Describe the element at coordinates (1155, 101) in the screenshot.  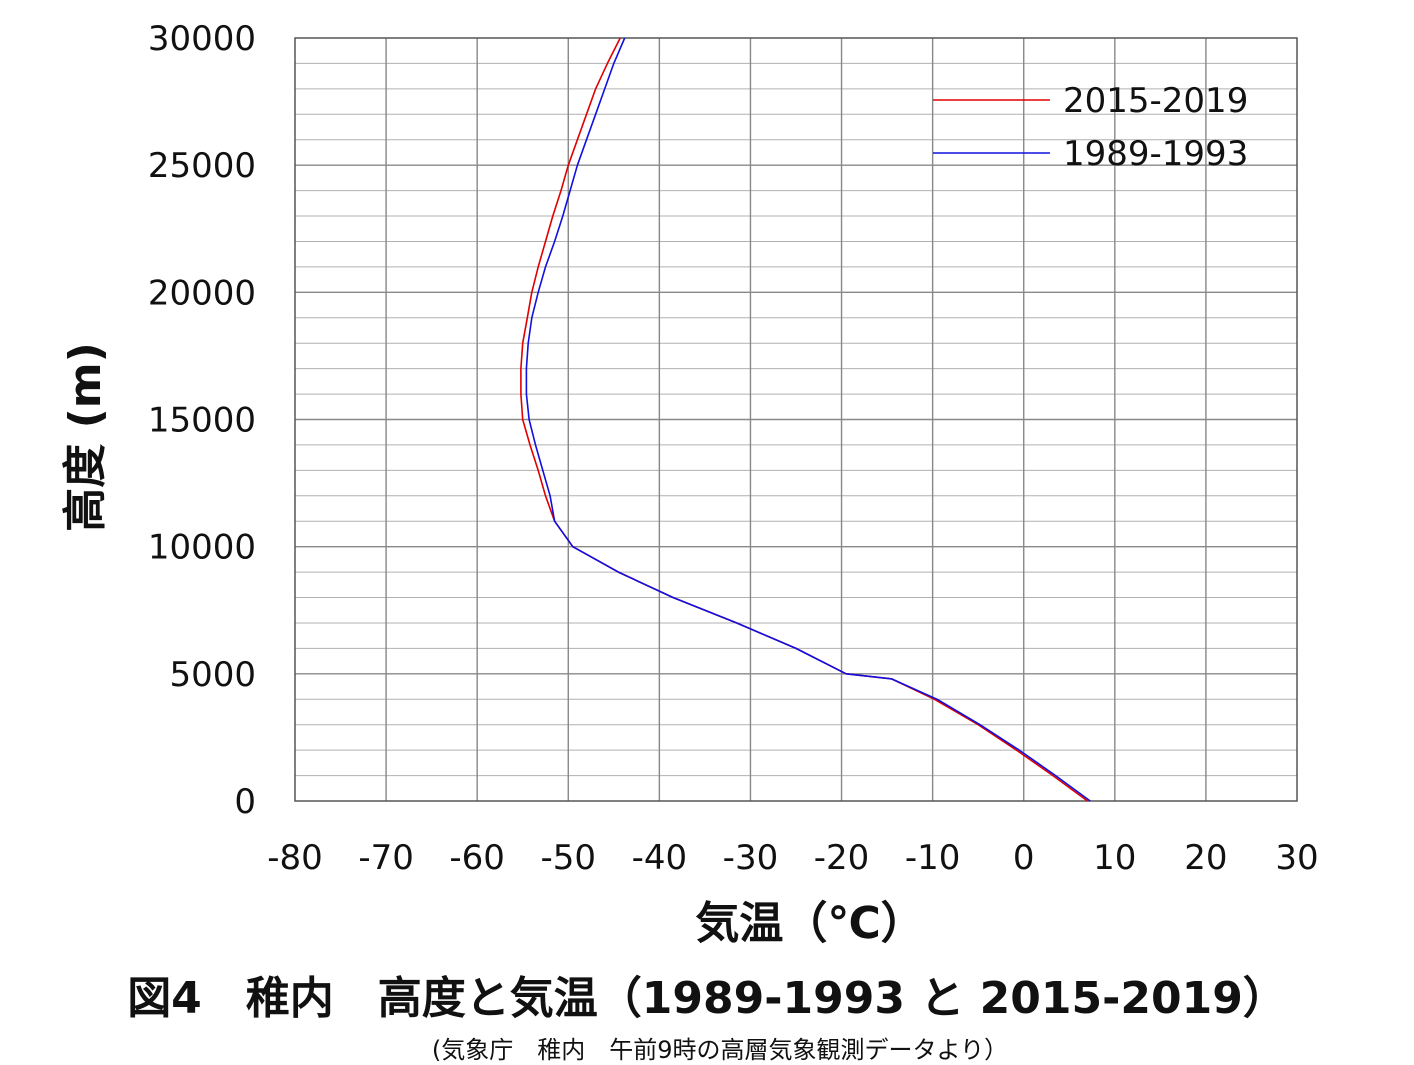
I see `legend-label-2015-2019: 2015-2019` at that location.